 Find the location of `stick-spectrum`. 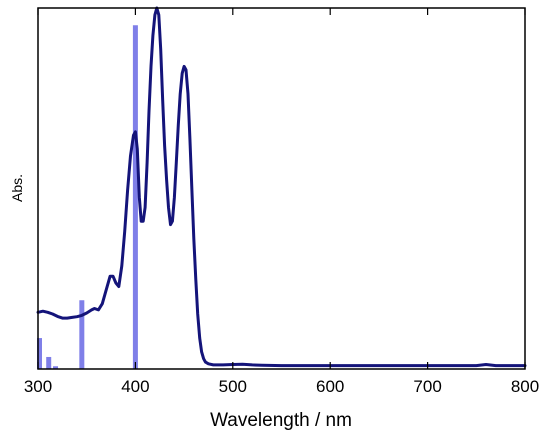

stick-spectrum is located at coordinates (87, 197).